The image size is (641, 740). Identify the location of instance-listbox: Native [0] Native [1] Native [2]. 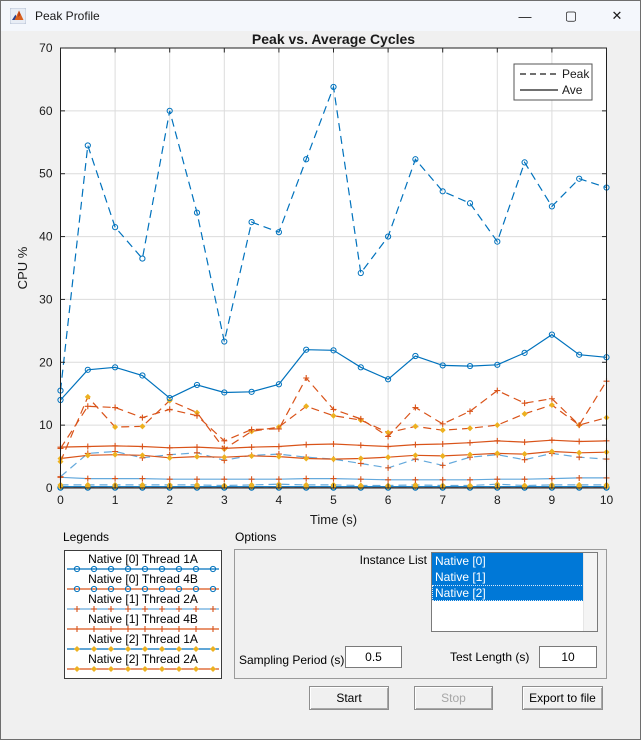
(514, 592).